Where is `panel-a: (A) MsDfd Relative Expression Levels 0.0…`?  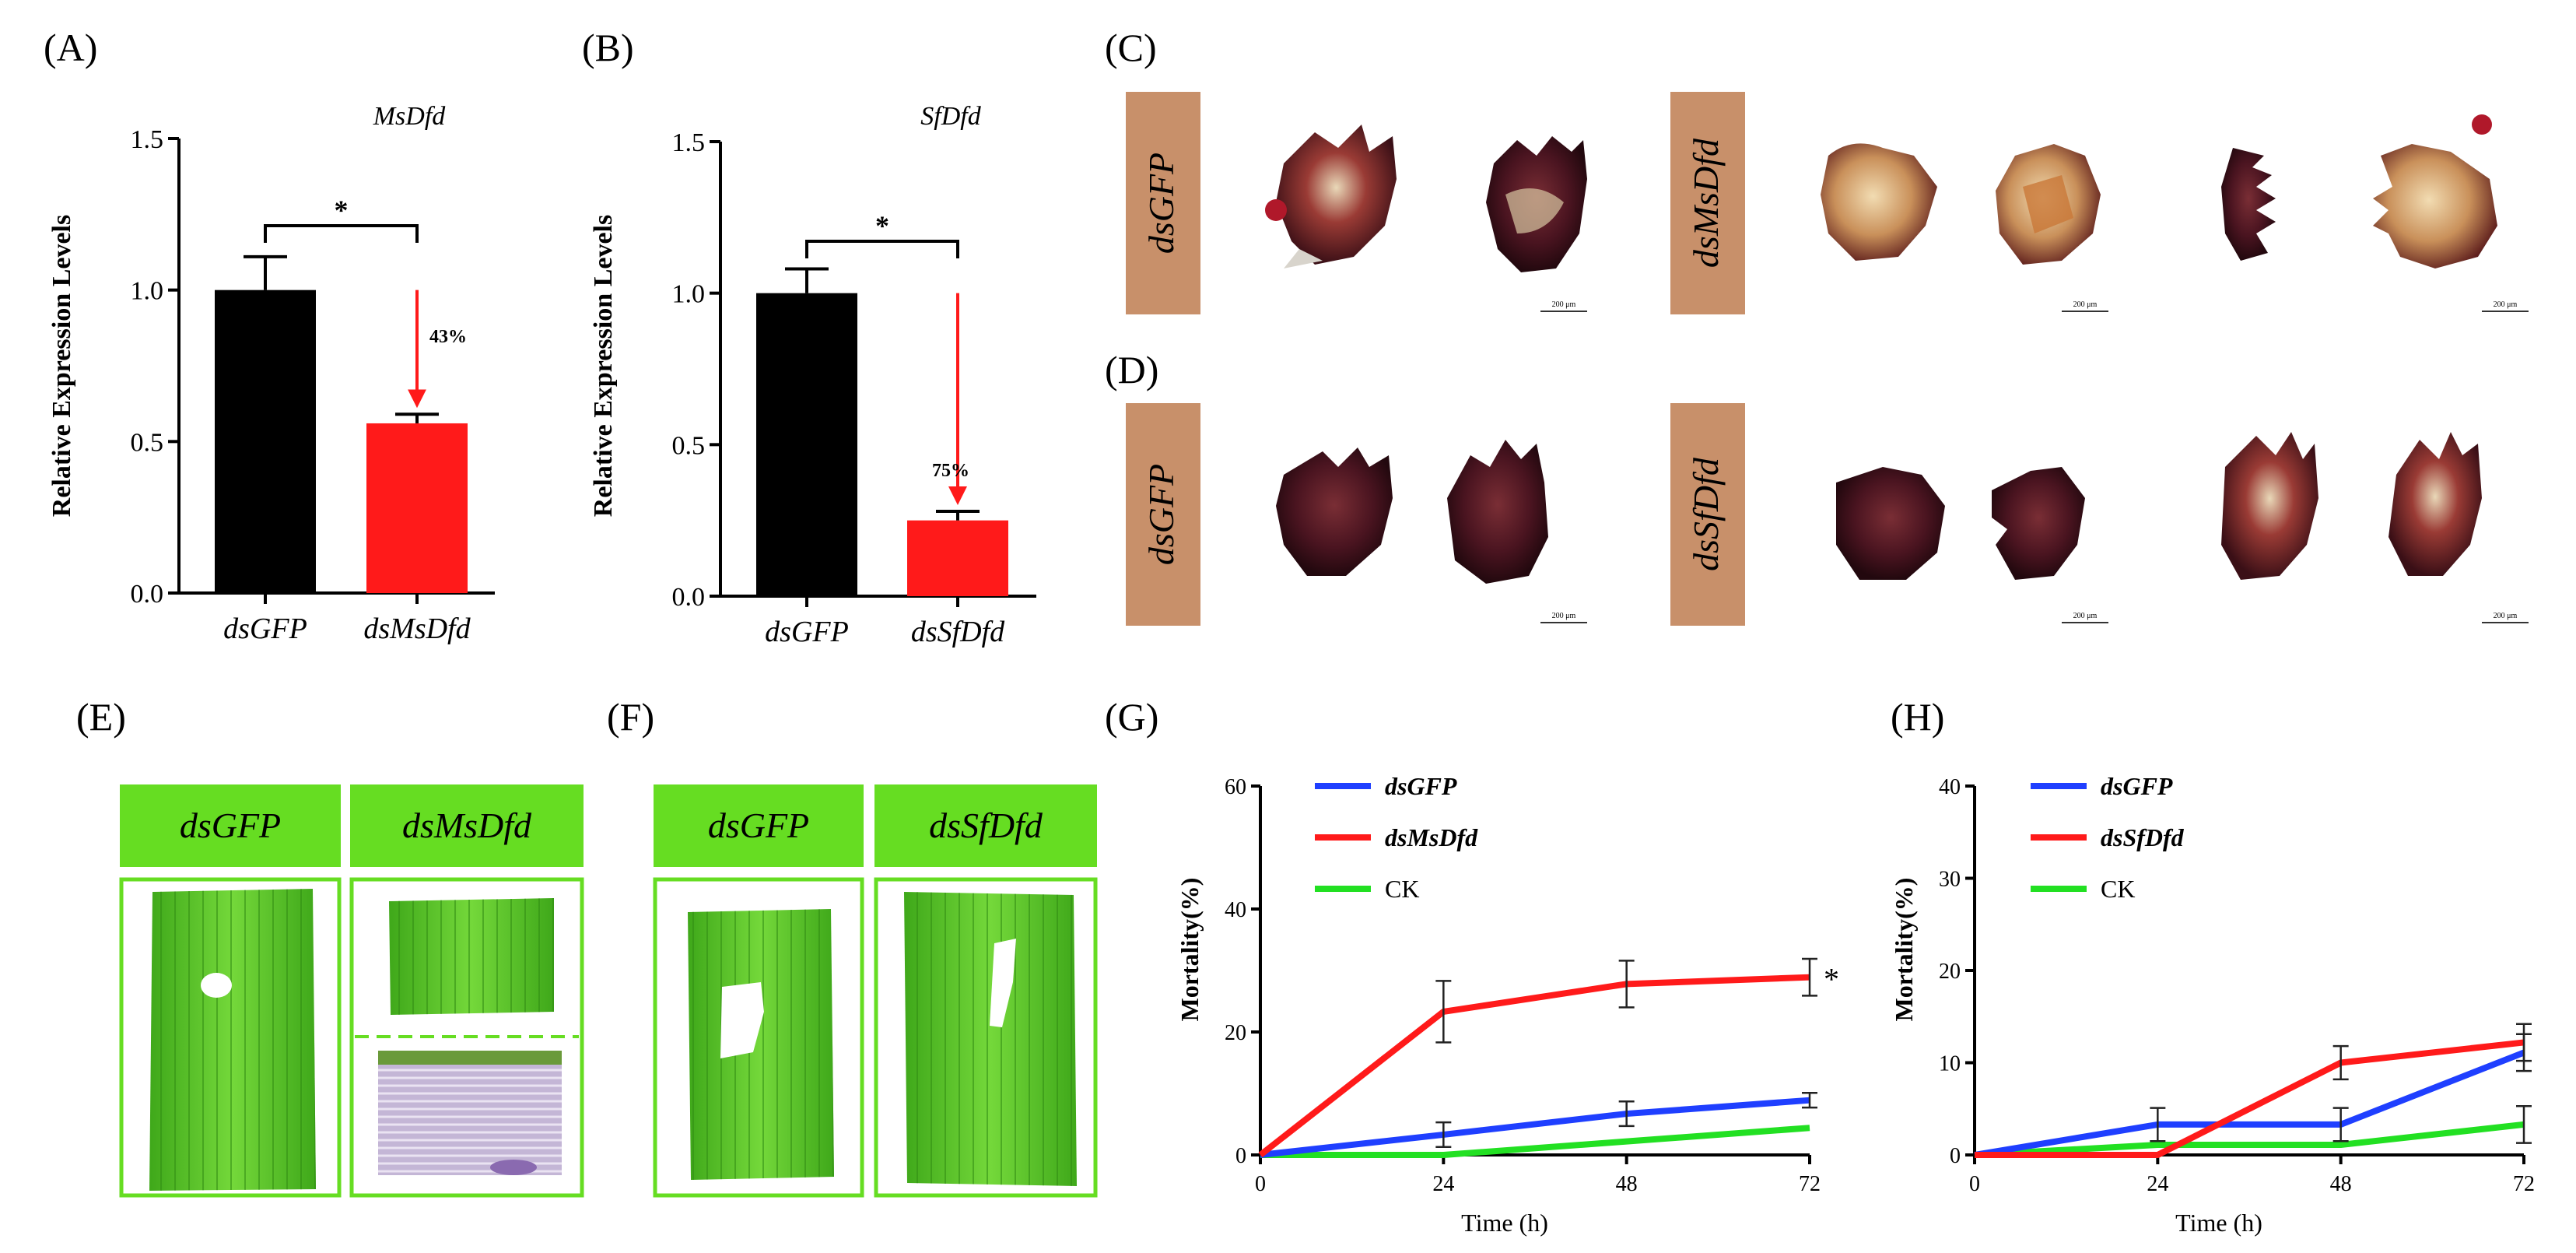 panel-a: (A) MsDfd Relative Expression Levels 0.0… is located at coordinates (269, 335).